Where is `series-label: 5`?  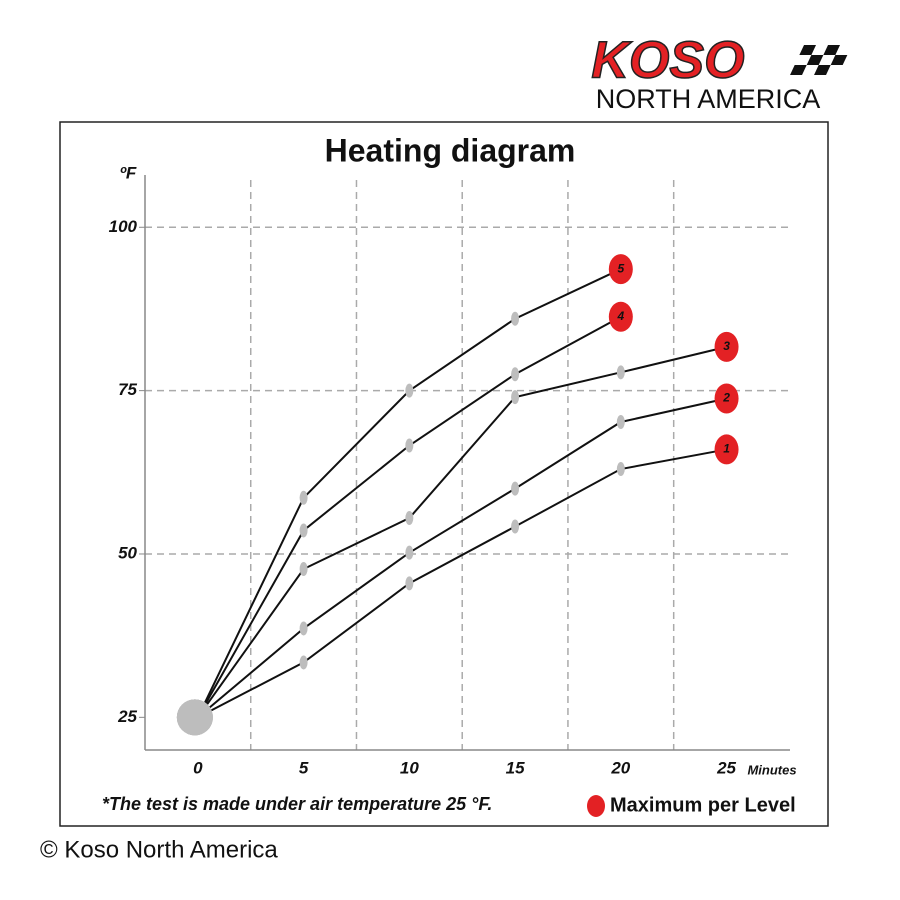 series-label: 5 is located at coordinates (620, 268).